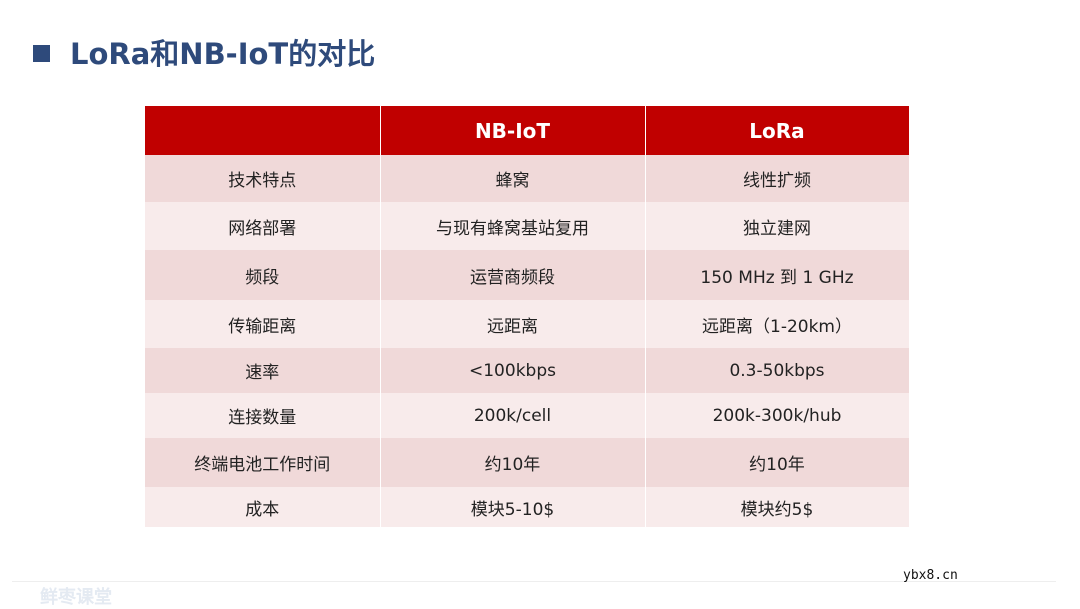  I want to click on table-cell: 成本, so click(263, 507).